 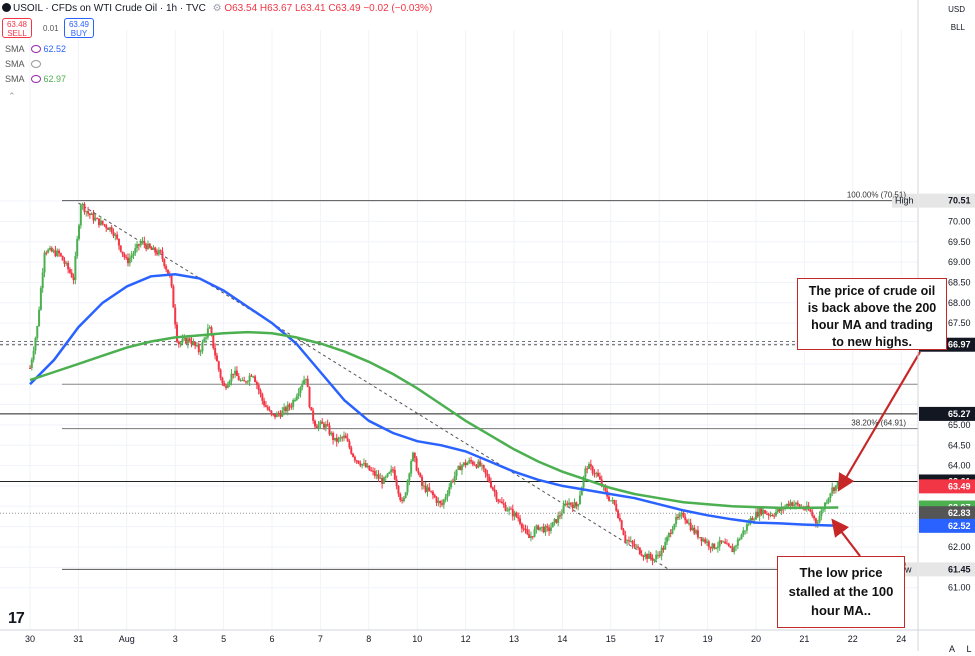 I want to click on settings-icon: ⚙, so click(x=217, y=8).